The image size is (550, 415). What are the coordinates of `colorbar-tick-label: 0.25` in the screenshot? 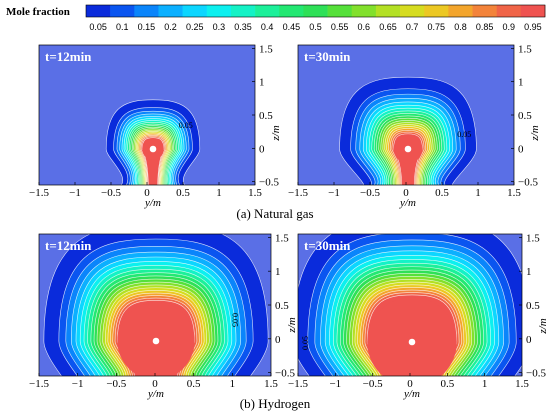 It's located at (195, 27).